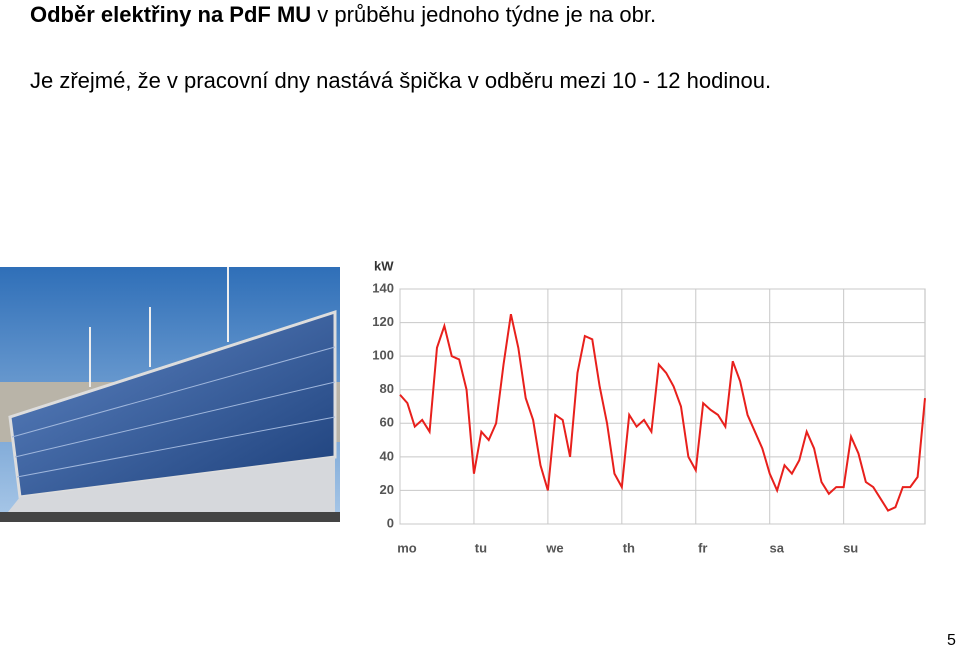 The height and width of the screenshot is (651, 960). Describe the element at coordinates (629, 547) in the screenshot. I see `x-tick-label: th` at that location.